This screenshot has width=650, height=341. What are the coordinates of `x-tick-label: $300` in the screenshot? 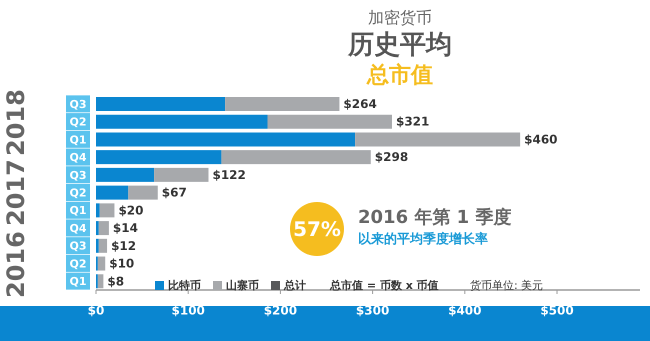 It's located at (373, 311).